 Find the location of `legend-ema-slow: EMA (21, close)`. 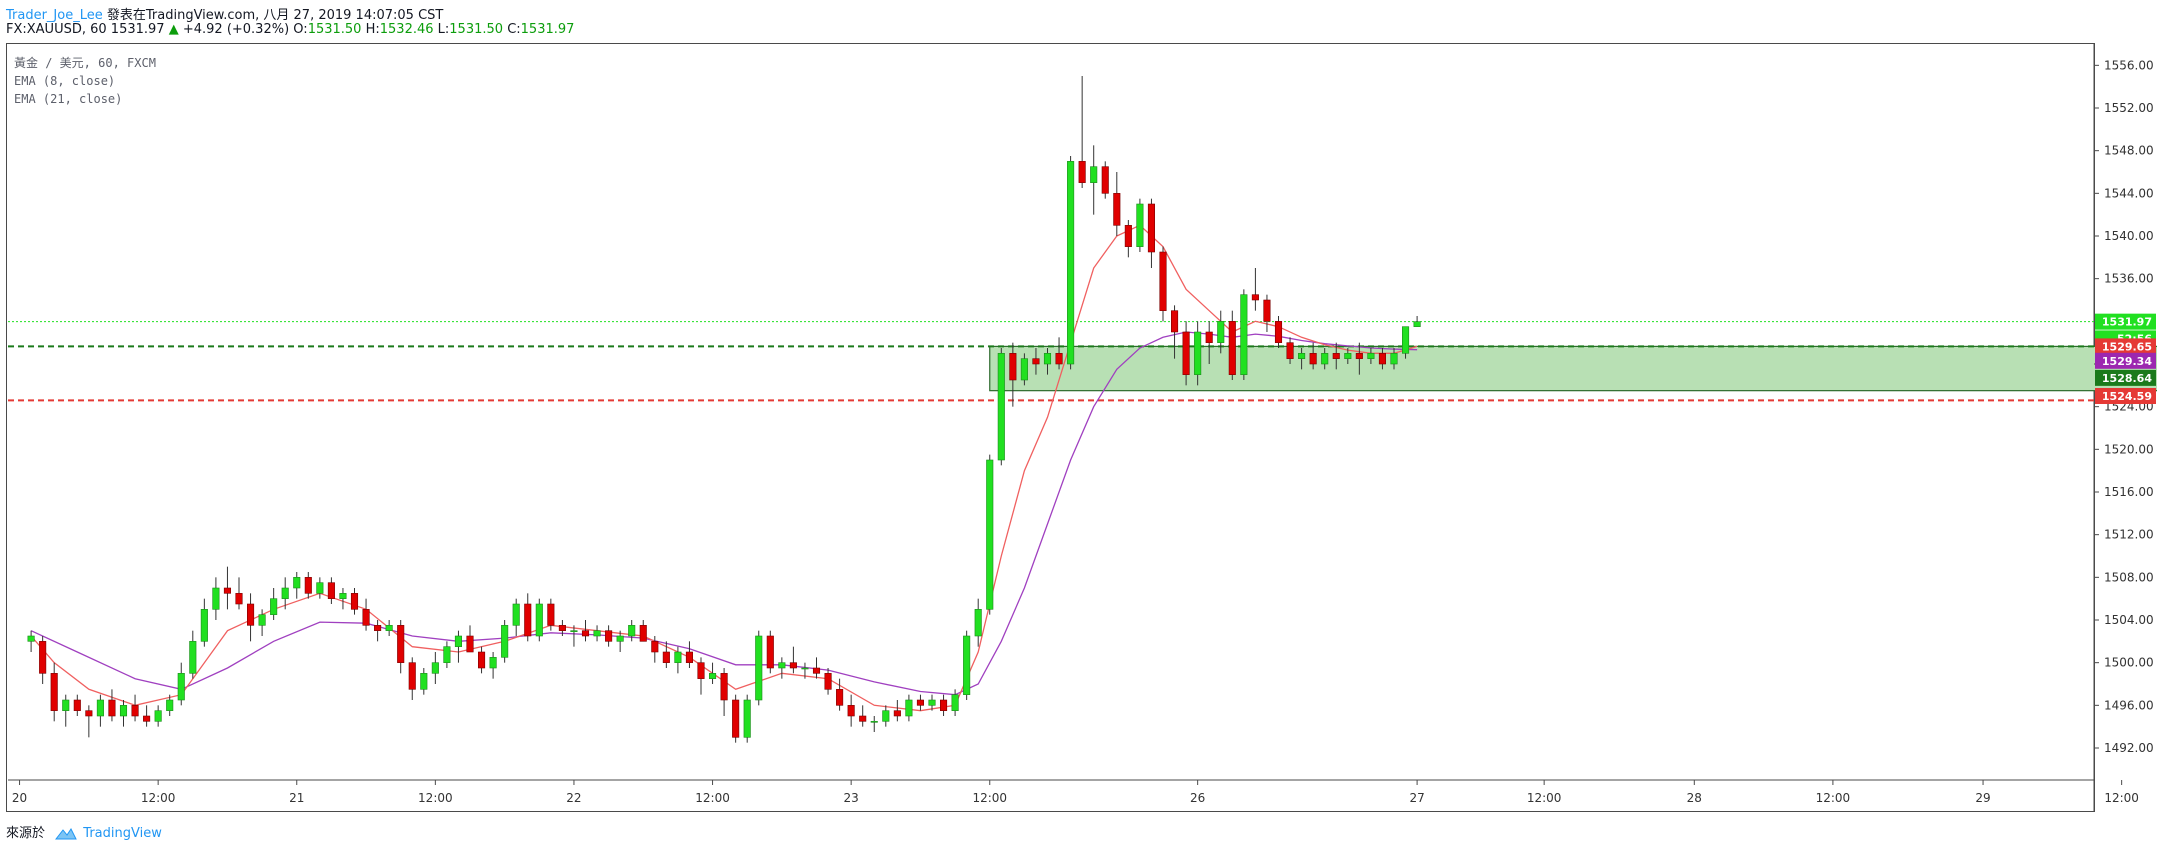

legend-ema-slow: EMA (21, close) is located at coordinates (68, 99).